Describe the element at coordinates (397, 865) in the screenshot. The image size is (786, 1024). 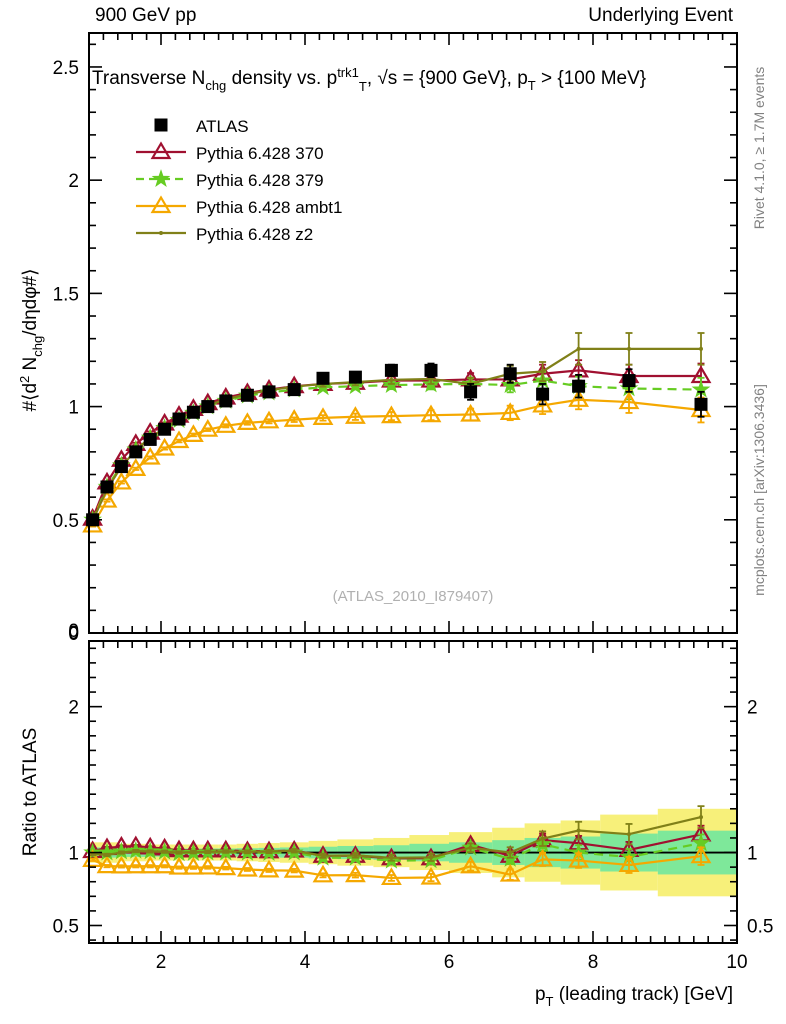
I see `ratio-series-pythia-6-428-ambt1` at that location.